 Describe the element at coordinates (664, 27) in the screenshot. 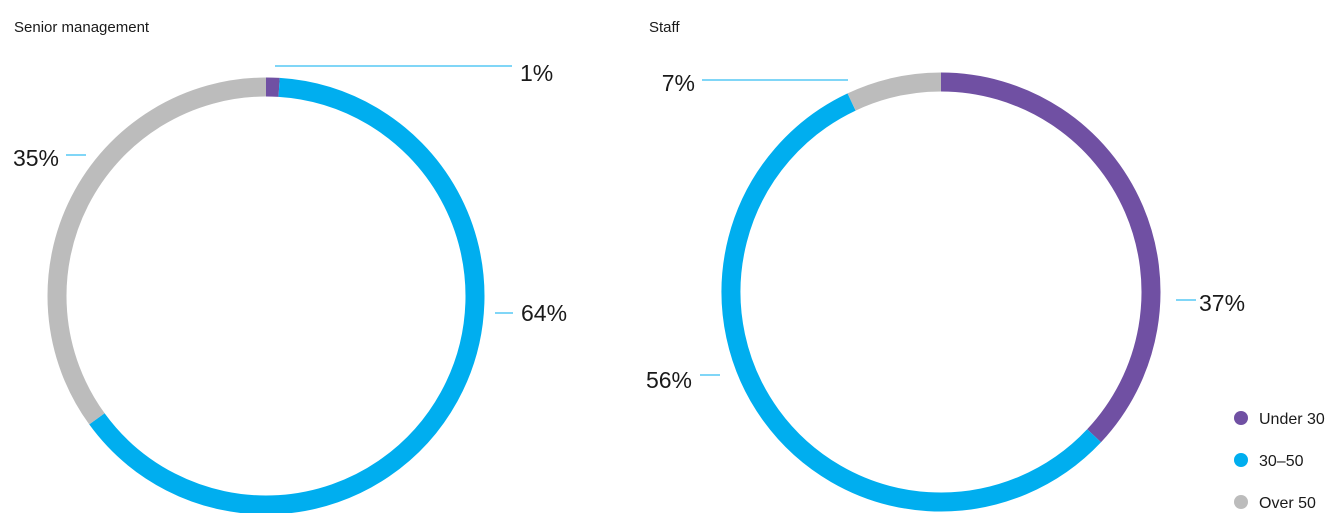

I see `chart-title: Staff` at that location.